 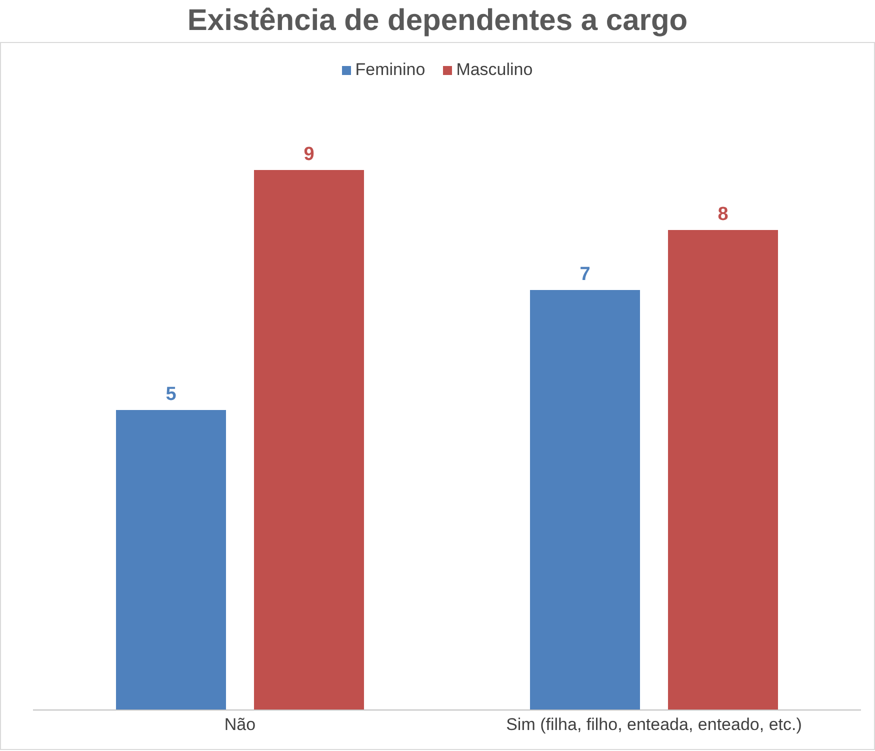 I want to click on legend-label: Masculino, so click(x=494, y=70).